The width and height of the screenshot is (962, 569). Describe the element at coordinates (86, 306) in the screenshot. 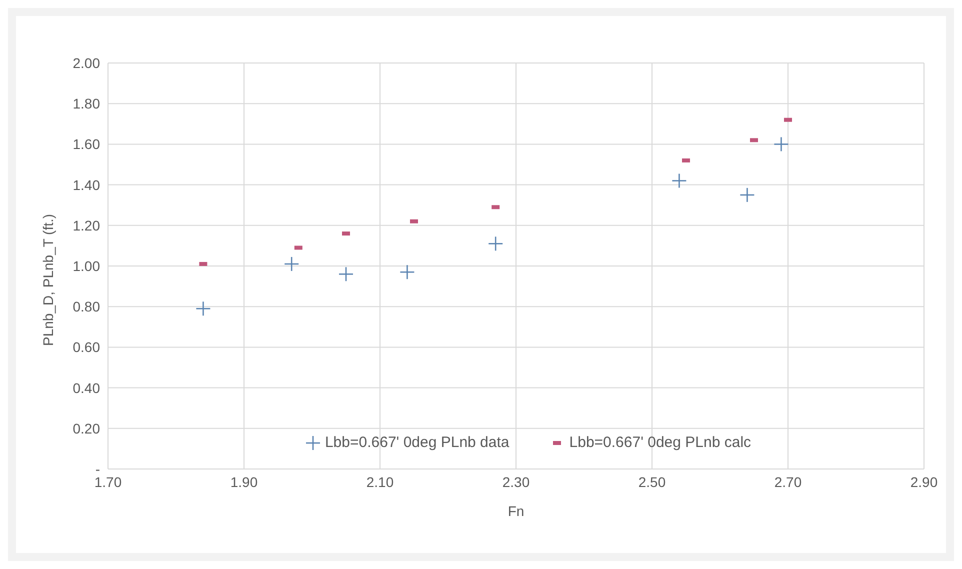

I see `y-tick-label: 0.80` at that location.